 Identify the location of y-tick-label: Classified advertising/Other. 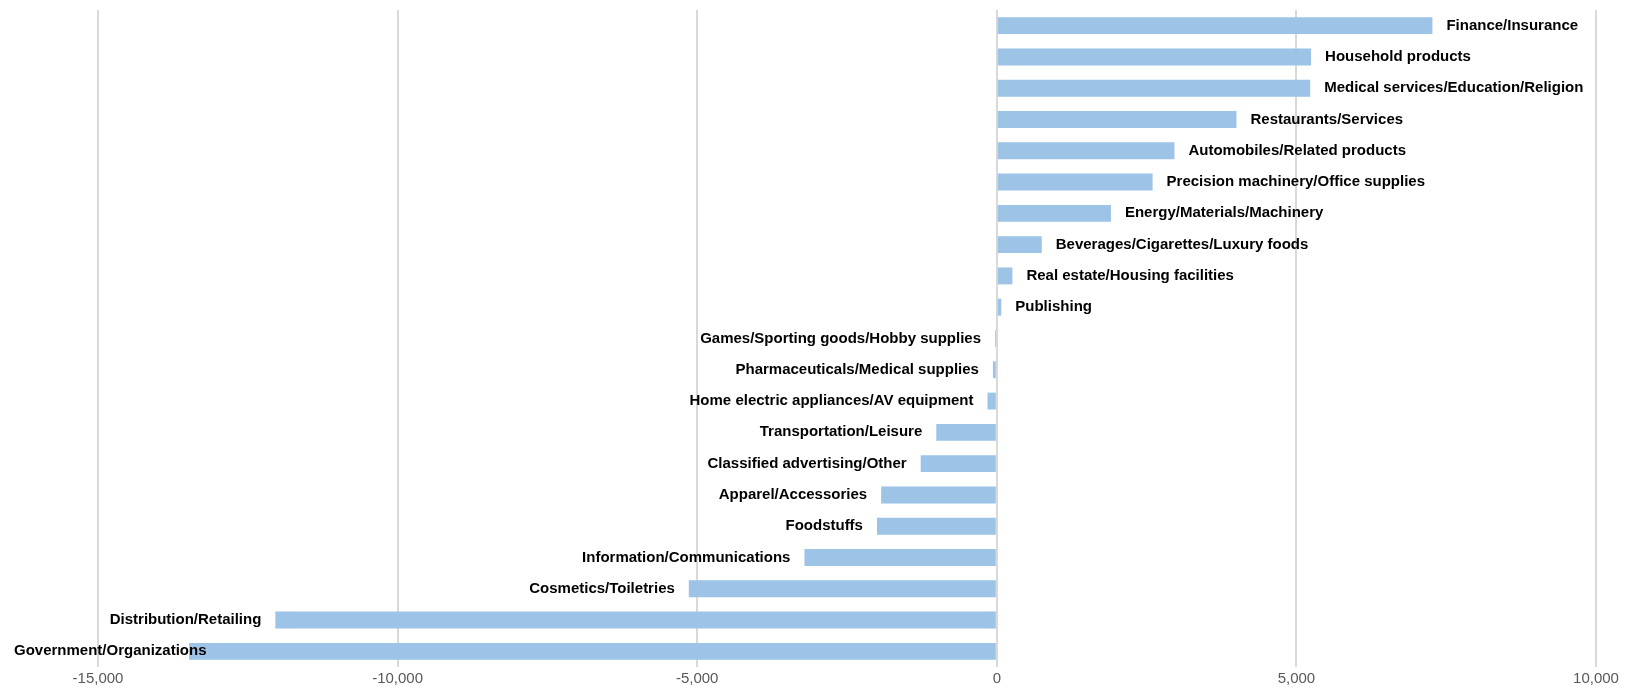
(807, 462).